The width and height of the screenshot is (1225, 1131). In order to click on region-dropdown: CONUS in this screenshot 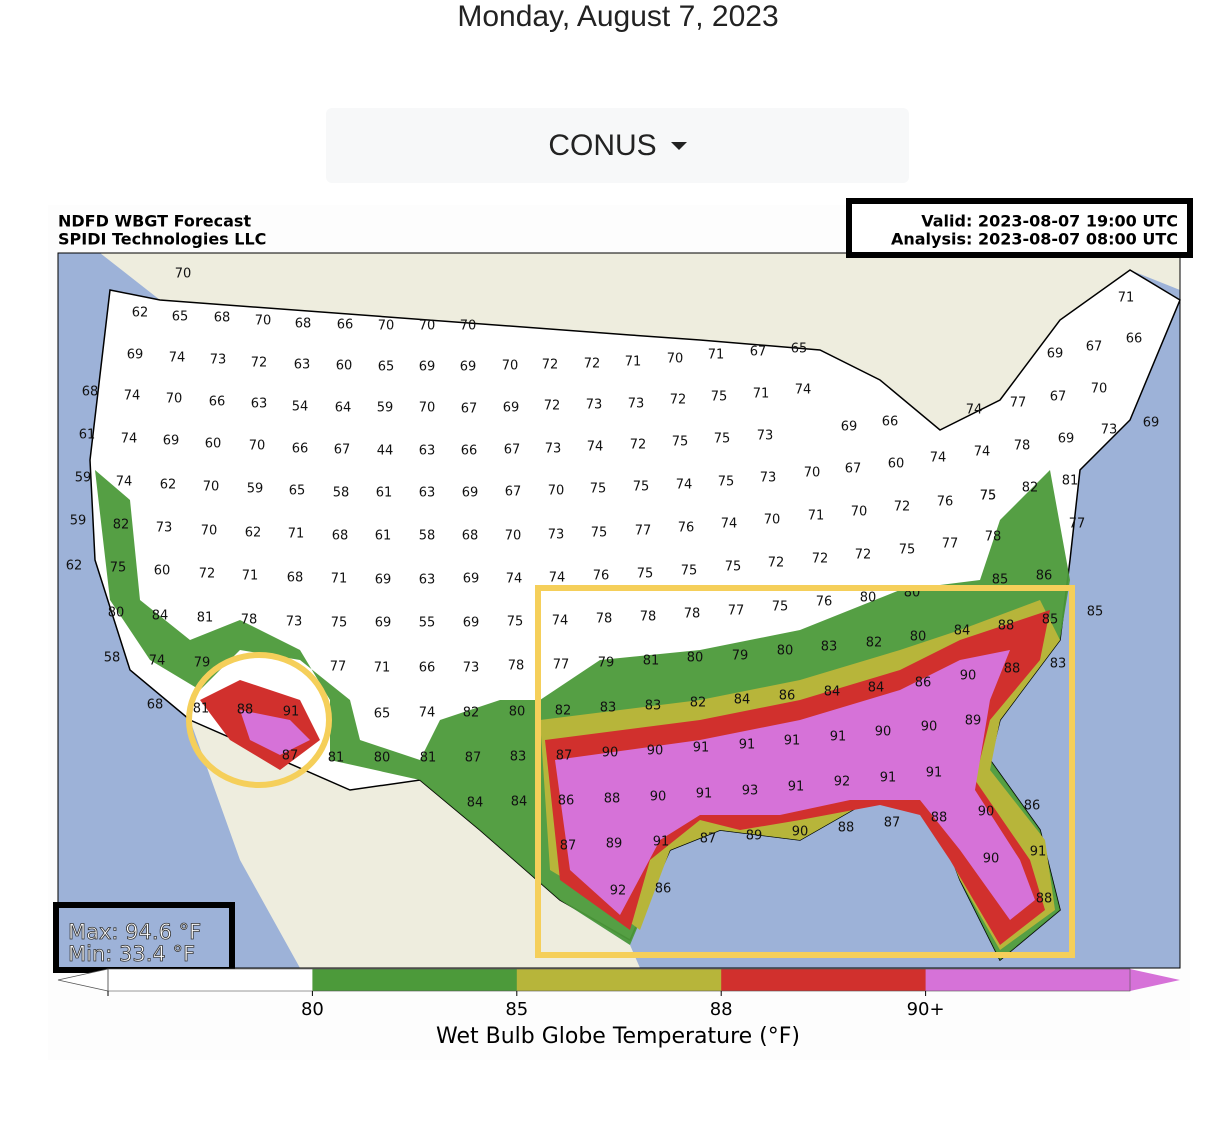, I will do `click(617, 145)`.